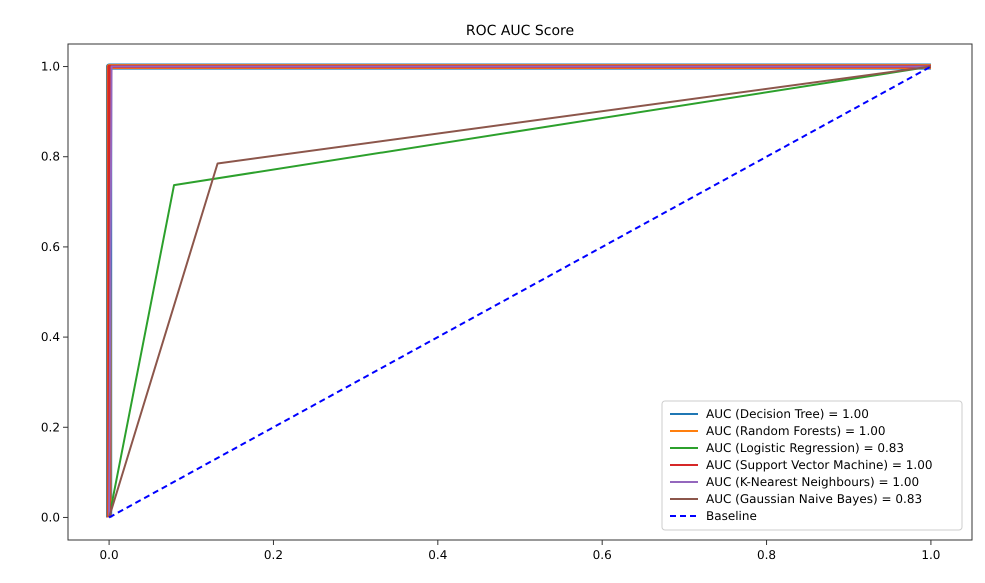 This screenshot has height=583, width=985. I want to click on y-tick-label: 0.4, so click(50, 337).